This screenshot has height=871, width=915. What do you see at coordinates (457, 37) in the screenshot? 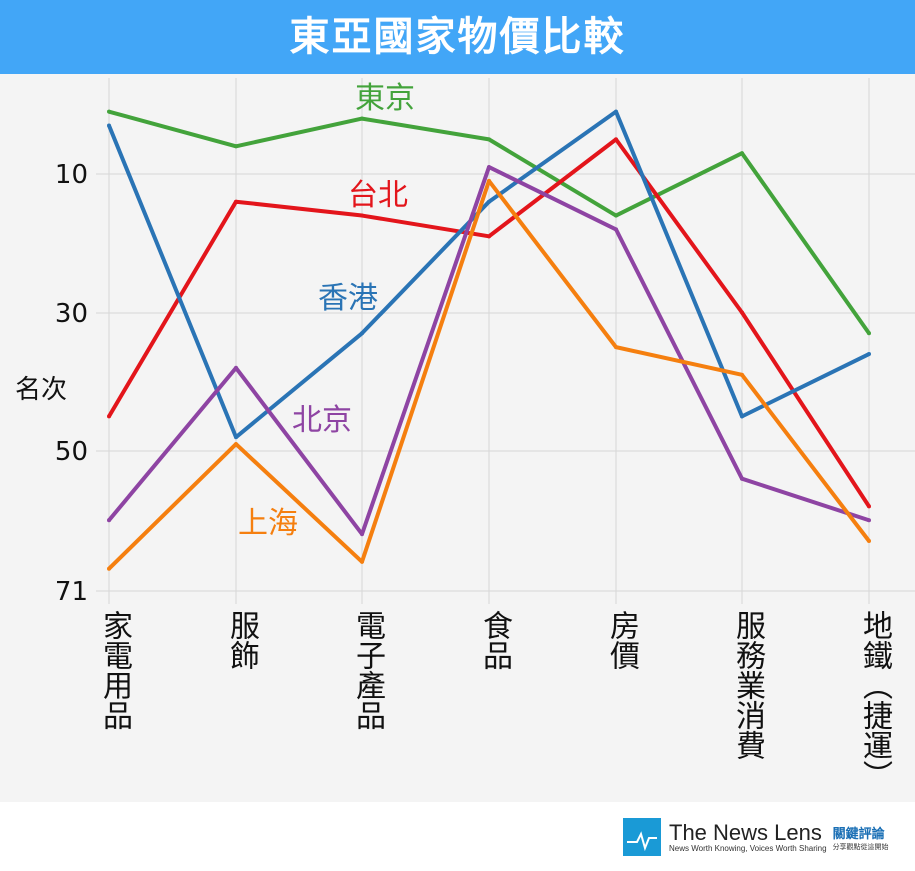
I see `chart-title: 東亞國家物價比較` at bounding box center [457, 37].